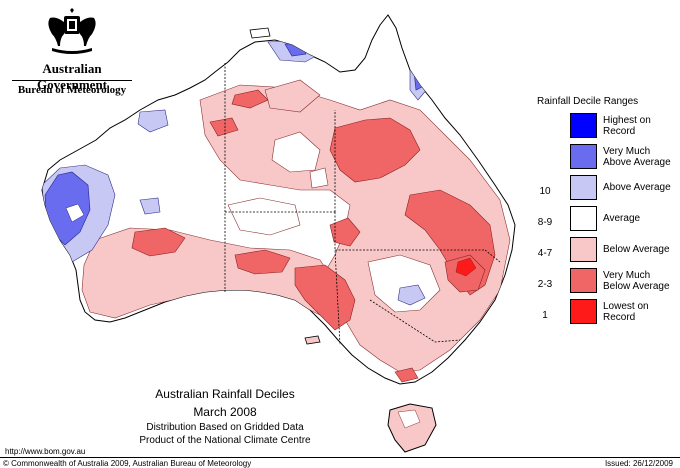 The width and height of the screenshot is (680, 468). I want to click on below-average-region, so click(292, 96).